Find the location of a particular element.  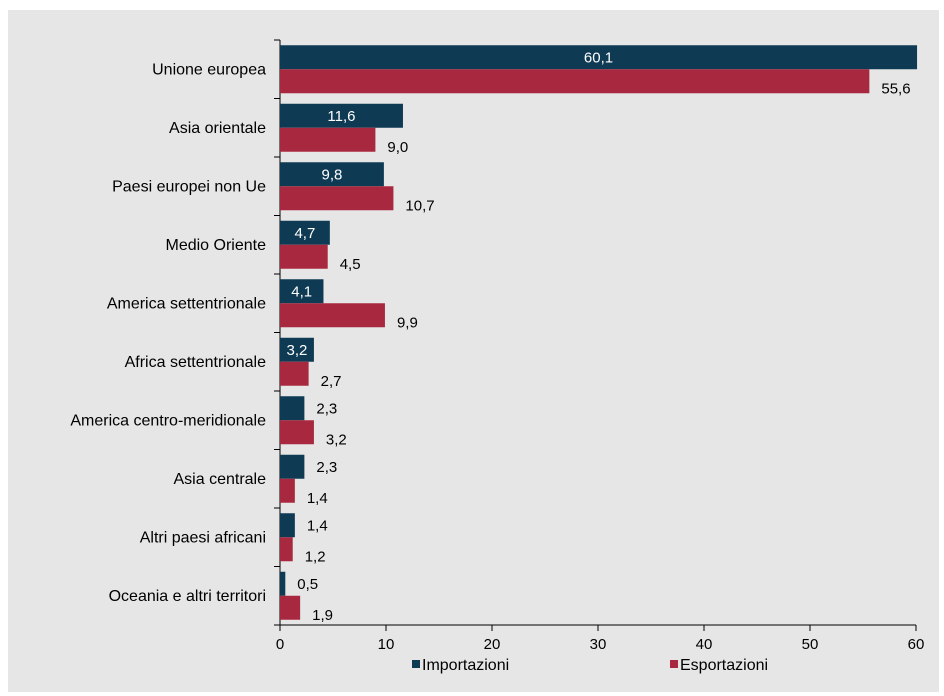

import-value-label: 60,1 is located at coordinates (598, 57).